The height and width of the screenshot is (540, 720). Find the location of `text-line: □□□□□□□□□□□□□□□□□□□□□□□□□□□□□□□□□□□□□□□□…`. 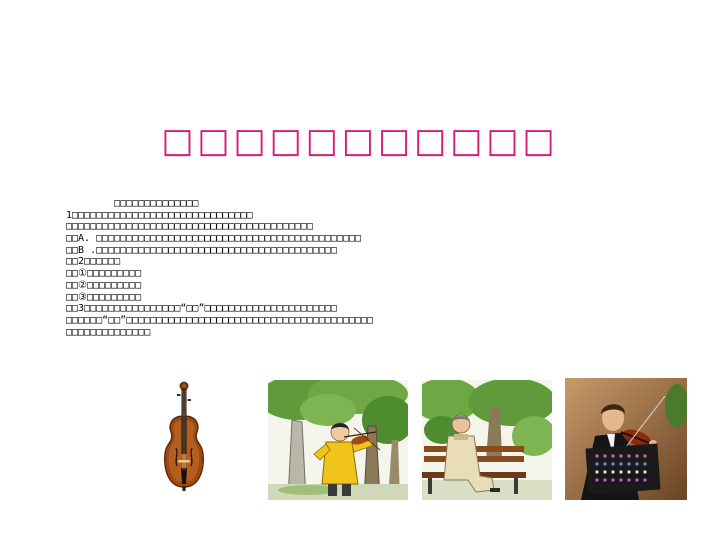

text-line: □□□□□□□□□□□□□□□□□□□□□□□□□□□□□□□□□□□□□□□□… is located at coordinates (189, 227).